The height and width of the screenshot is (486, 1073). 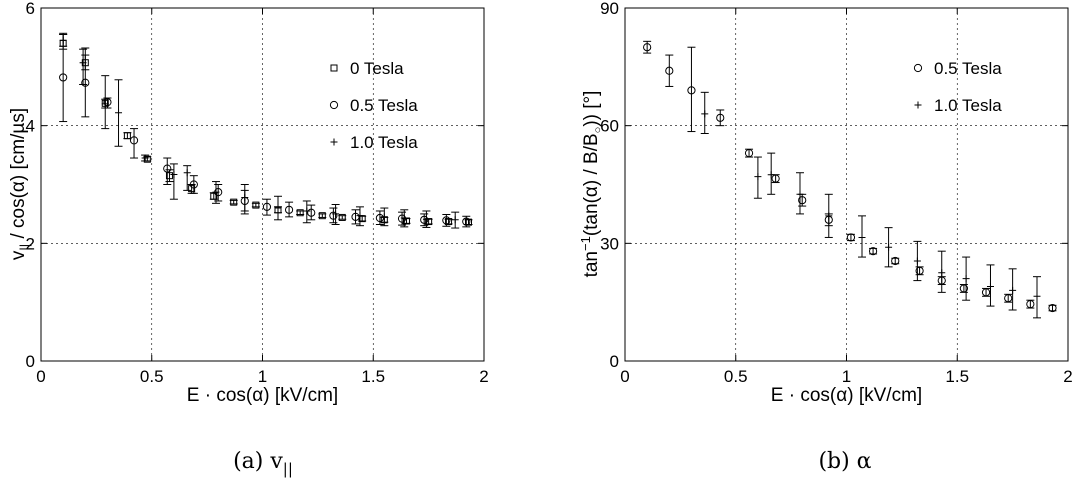 I want to click on panel-a-caption: (a) v||, so click(x=263, y=463).